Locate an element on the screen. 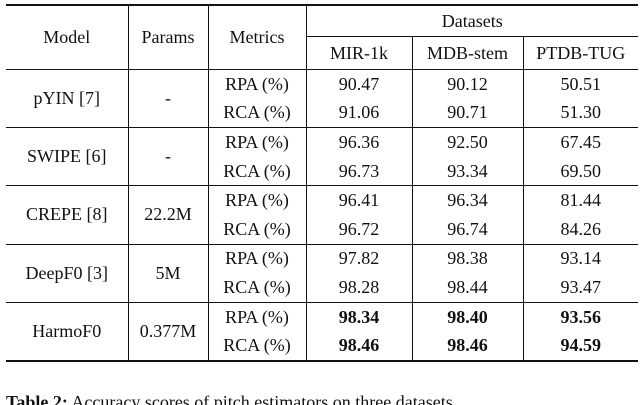  value-cell: 96.41 is located at coordinates (358, 200).